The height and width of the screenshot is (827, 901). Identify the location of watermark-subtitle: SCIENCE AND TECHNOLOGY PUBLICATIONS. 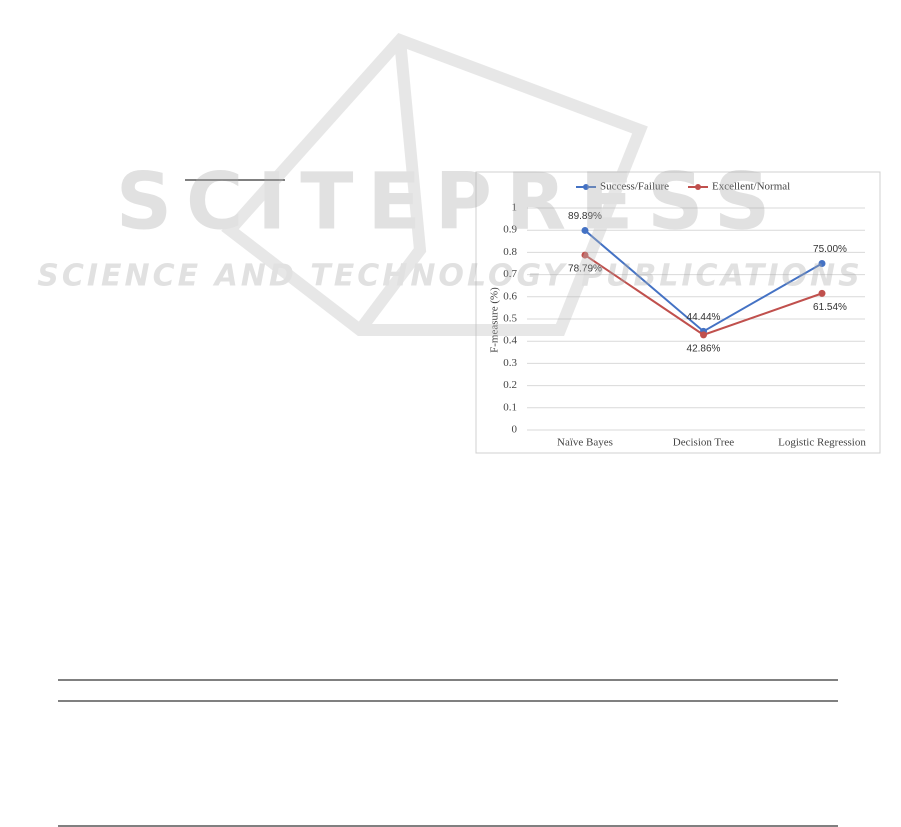
(450, 276).